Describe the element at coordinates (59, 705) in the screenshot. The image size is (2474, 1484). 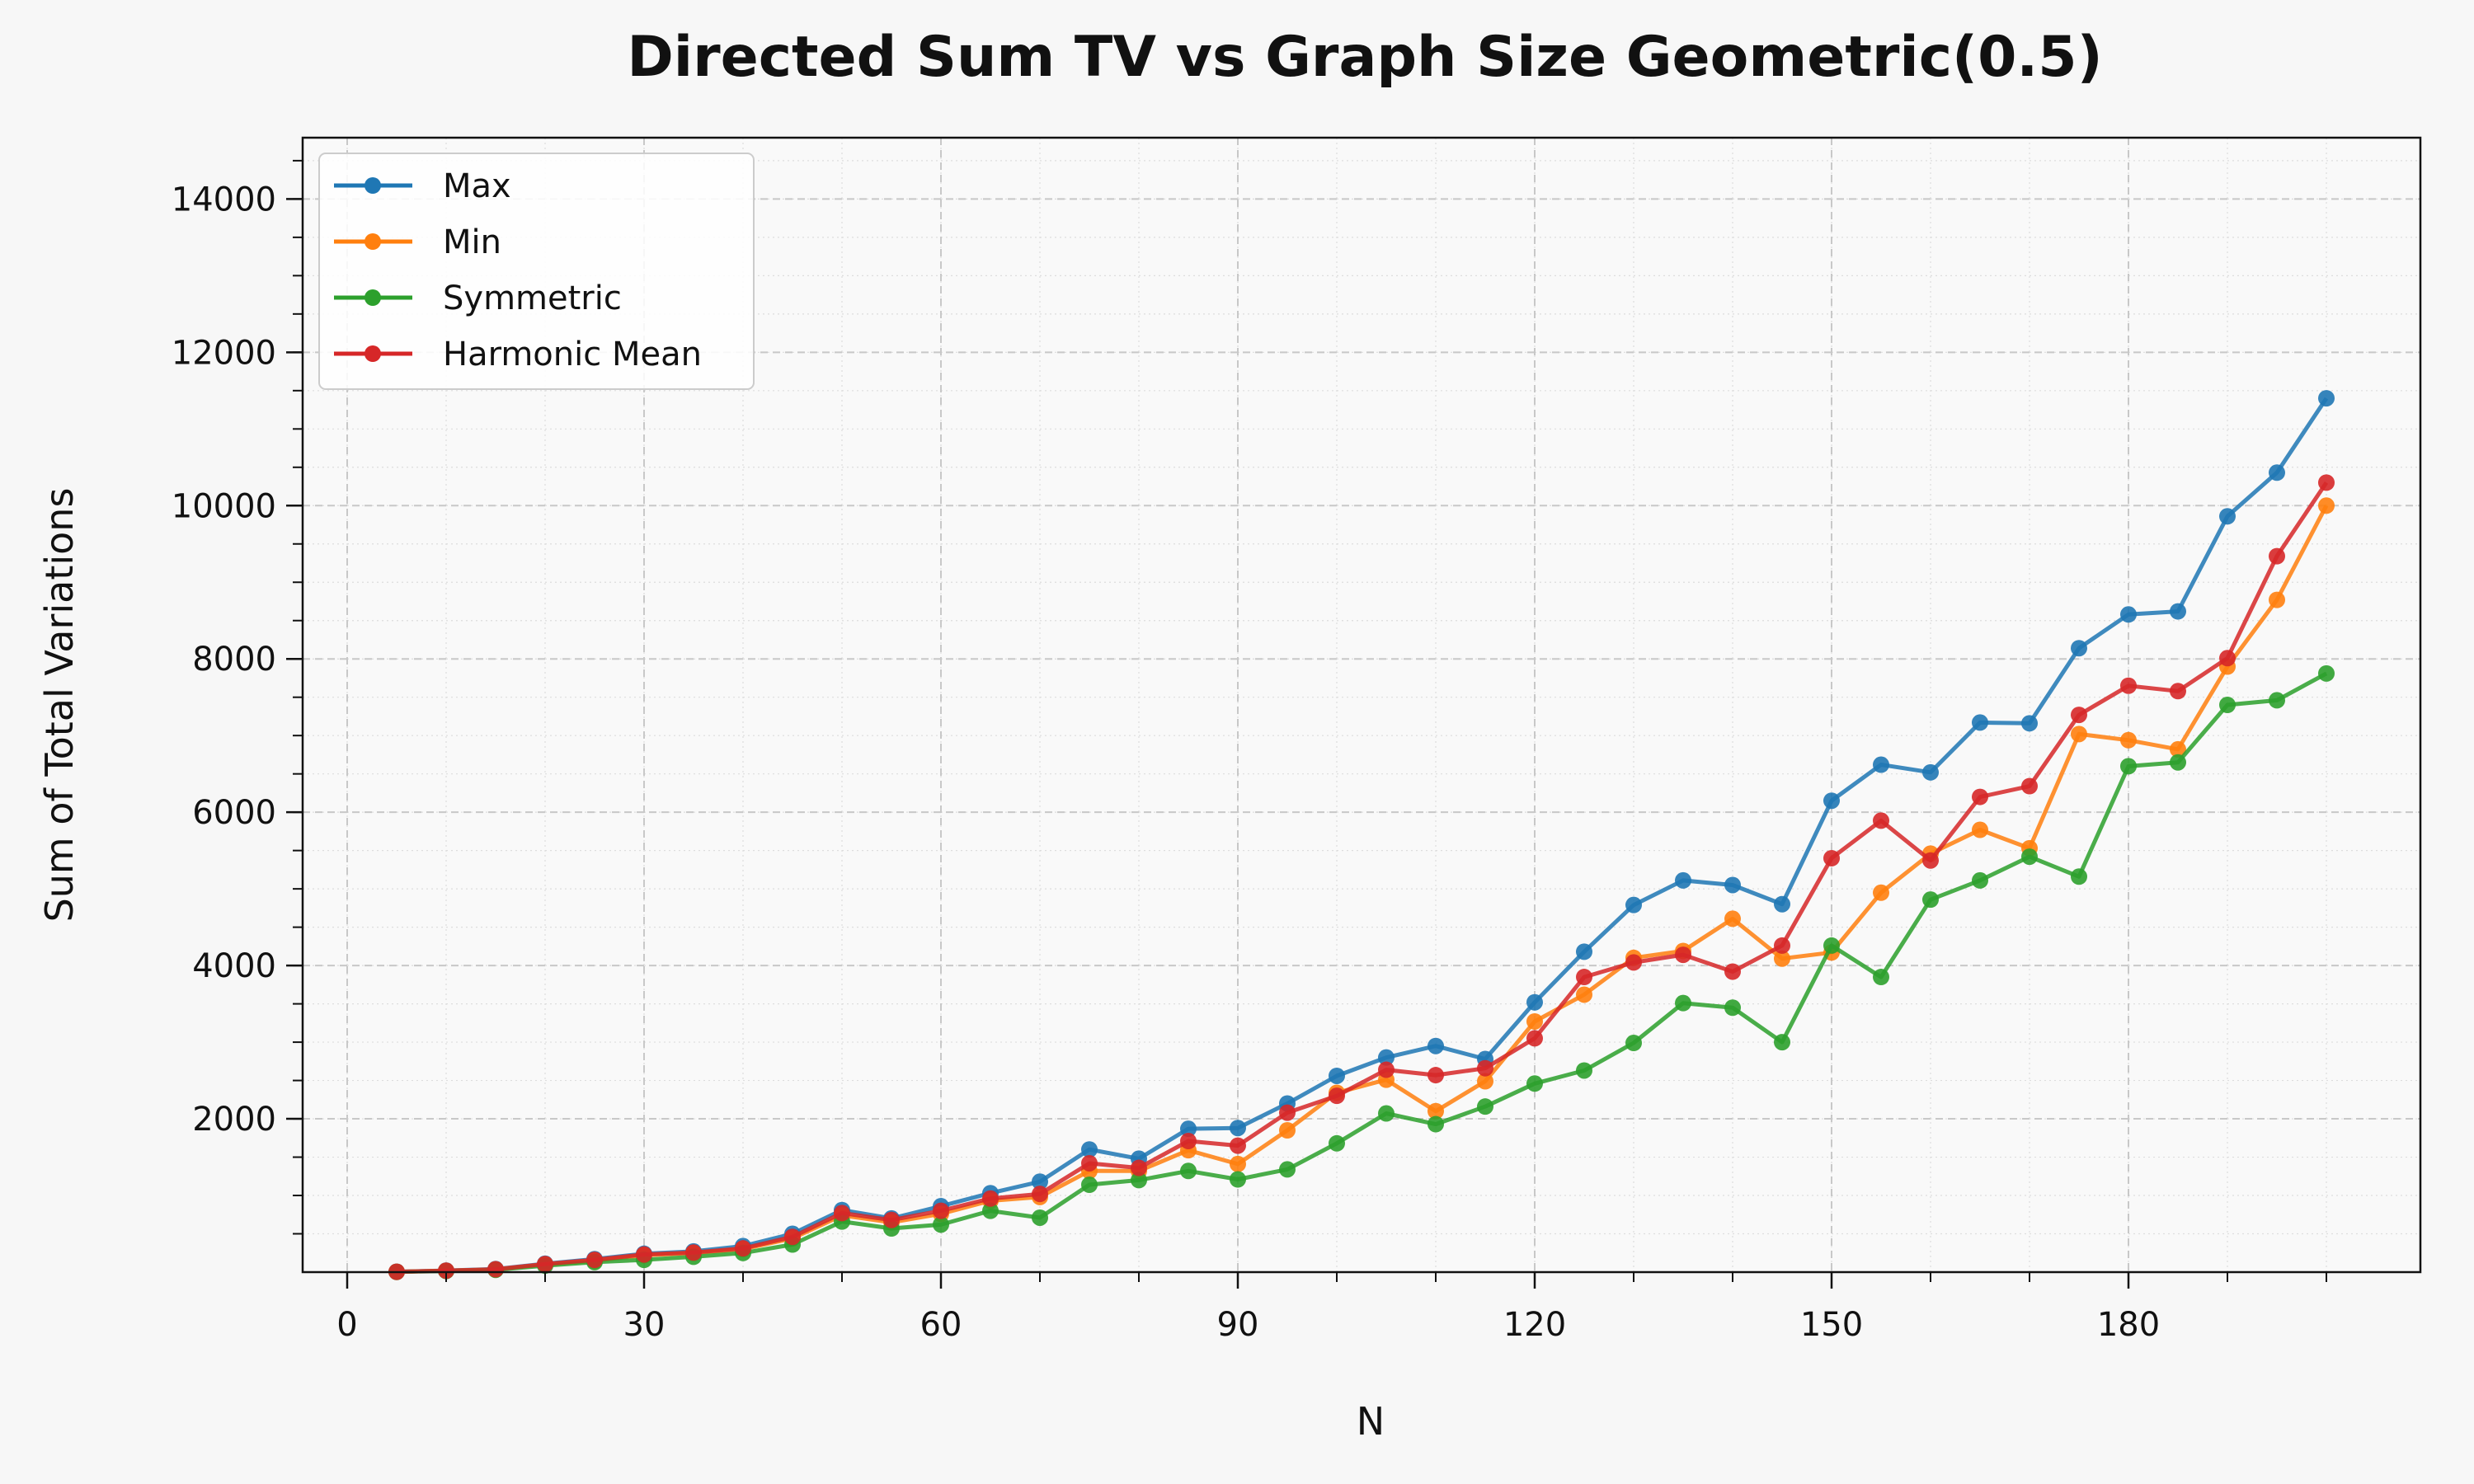
I see `y-axis-label: Sum of Total Variations` at that location.